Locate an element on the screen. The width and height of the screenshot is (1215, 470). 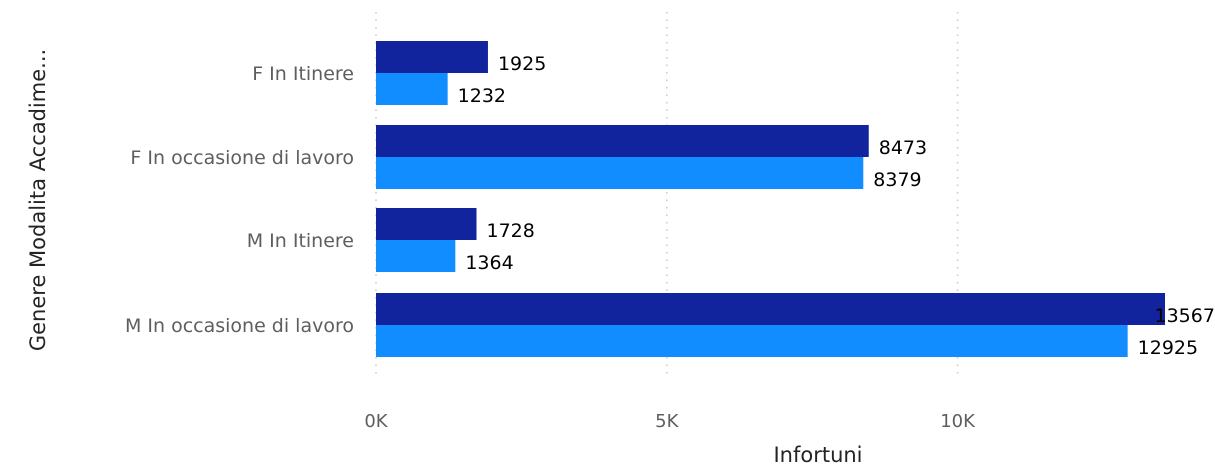
x-axis-title: Infortuni is located at coordinates (817, 455).